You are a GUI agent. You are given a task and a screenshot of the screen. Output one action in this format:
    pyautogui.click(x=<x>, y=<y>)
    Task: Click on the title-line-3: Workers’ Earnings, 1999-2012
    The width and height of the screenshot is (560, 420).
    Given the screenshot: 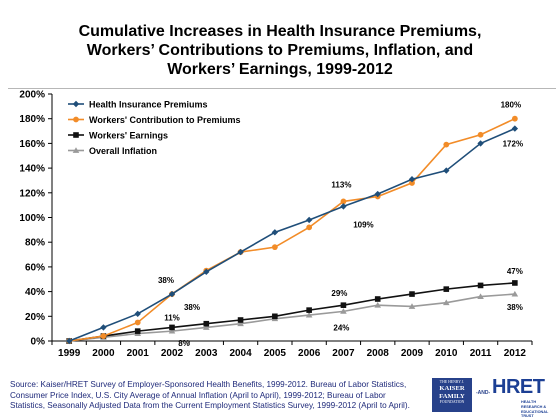 What is the action you would take?
    pyautogui.click(x=280, y=69)
    